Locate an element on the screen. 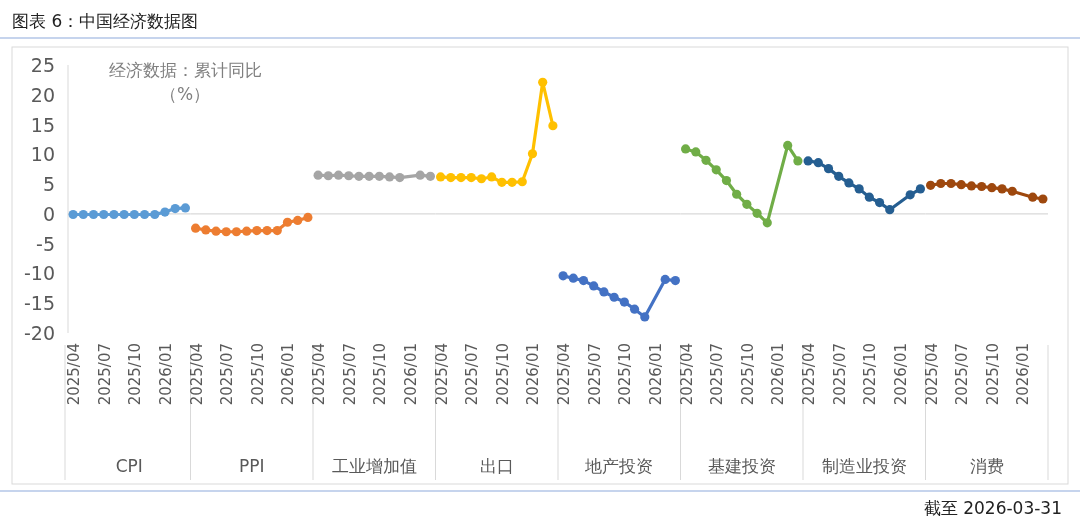  x-axis-title: 出口 is located at coordinates (496, 466).